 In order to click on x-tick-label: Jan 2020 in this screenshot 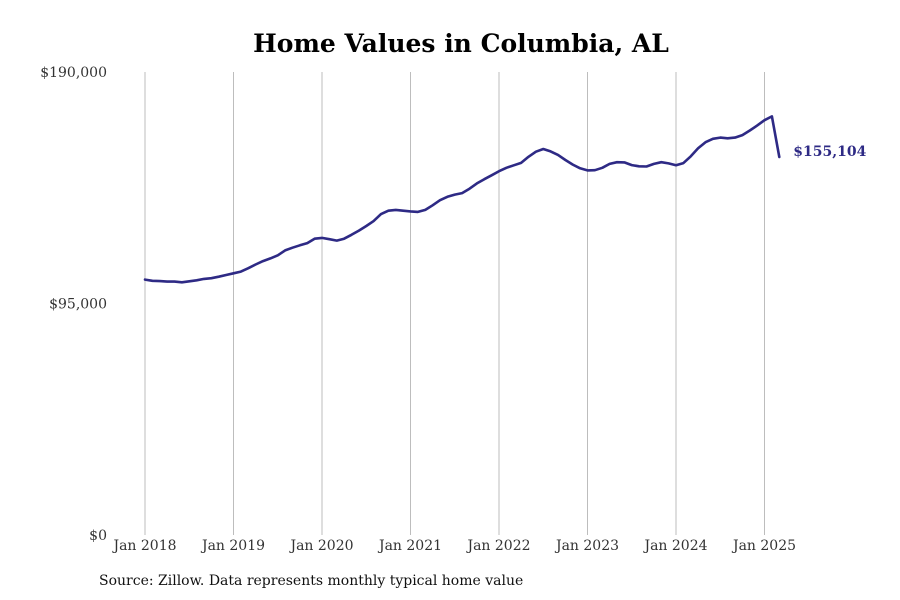, I will do `click(320, 546)`.